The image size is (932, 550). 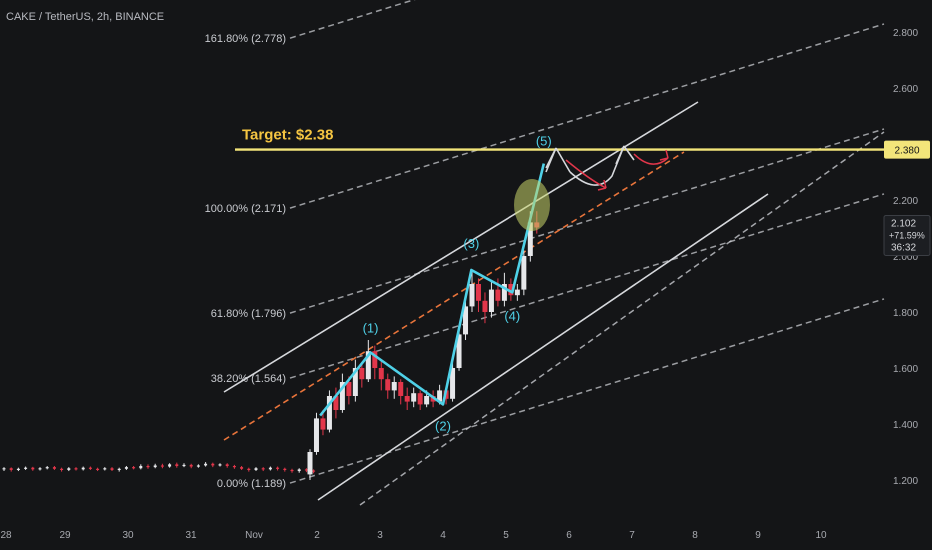 I want to click on y-tick-label: 1.200, so click(x=905, y=481).